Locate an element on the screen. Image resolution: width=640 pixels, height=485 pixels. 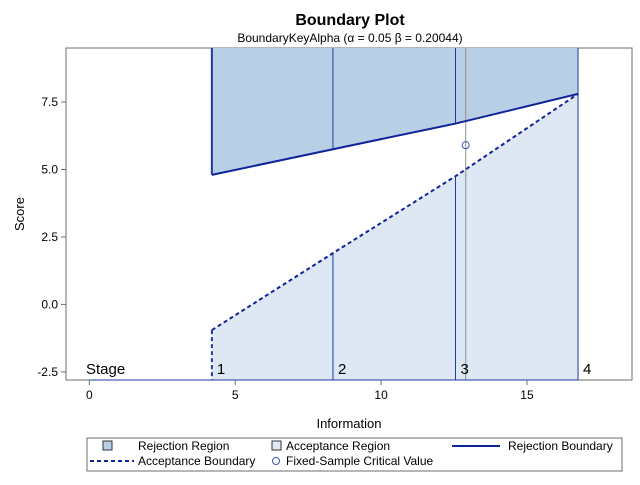
y-tick-label: 0.0 is located at coordinates (49, 304).